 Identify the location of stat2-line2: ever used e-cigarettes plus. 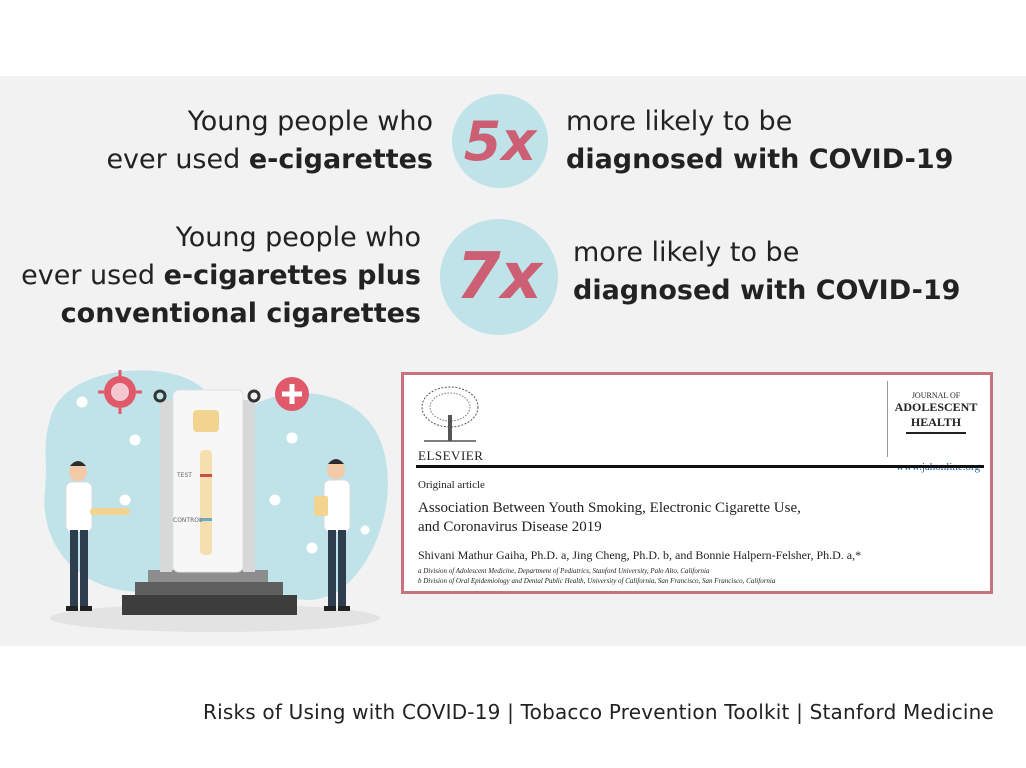
(221, 276).